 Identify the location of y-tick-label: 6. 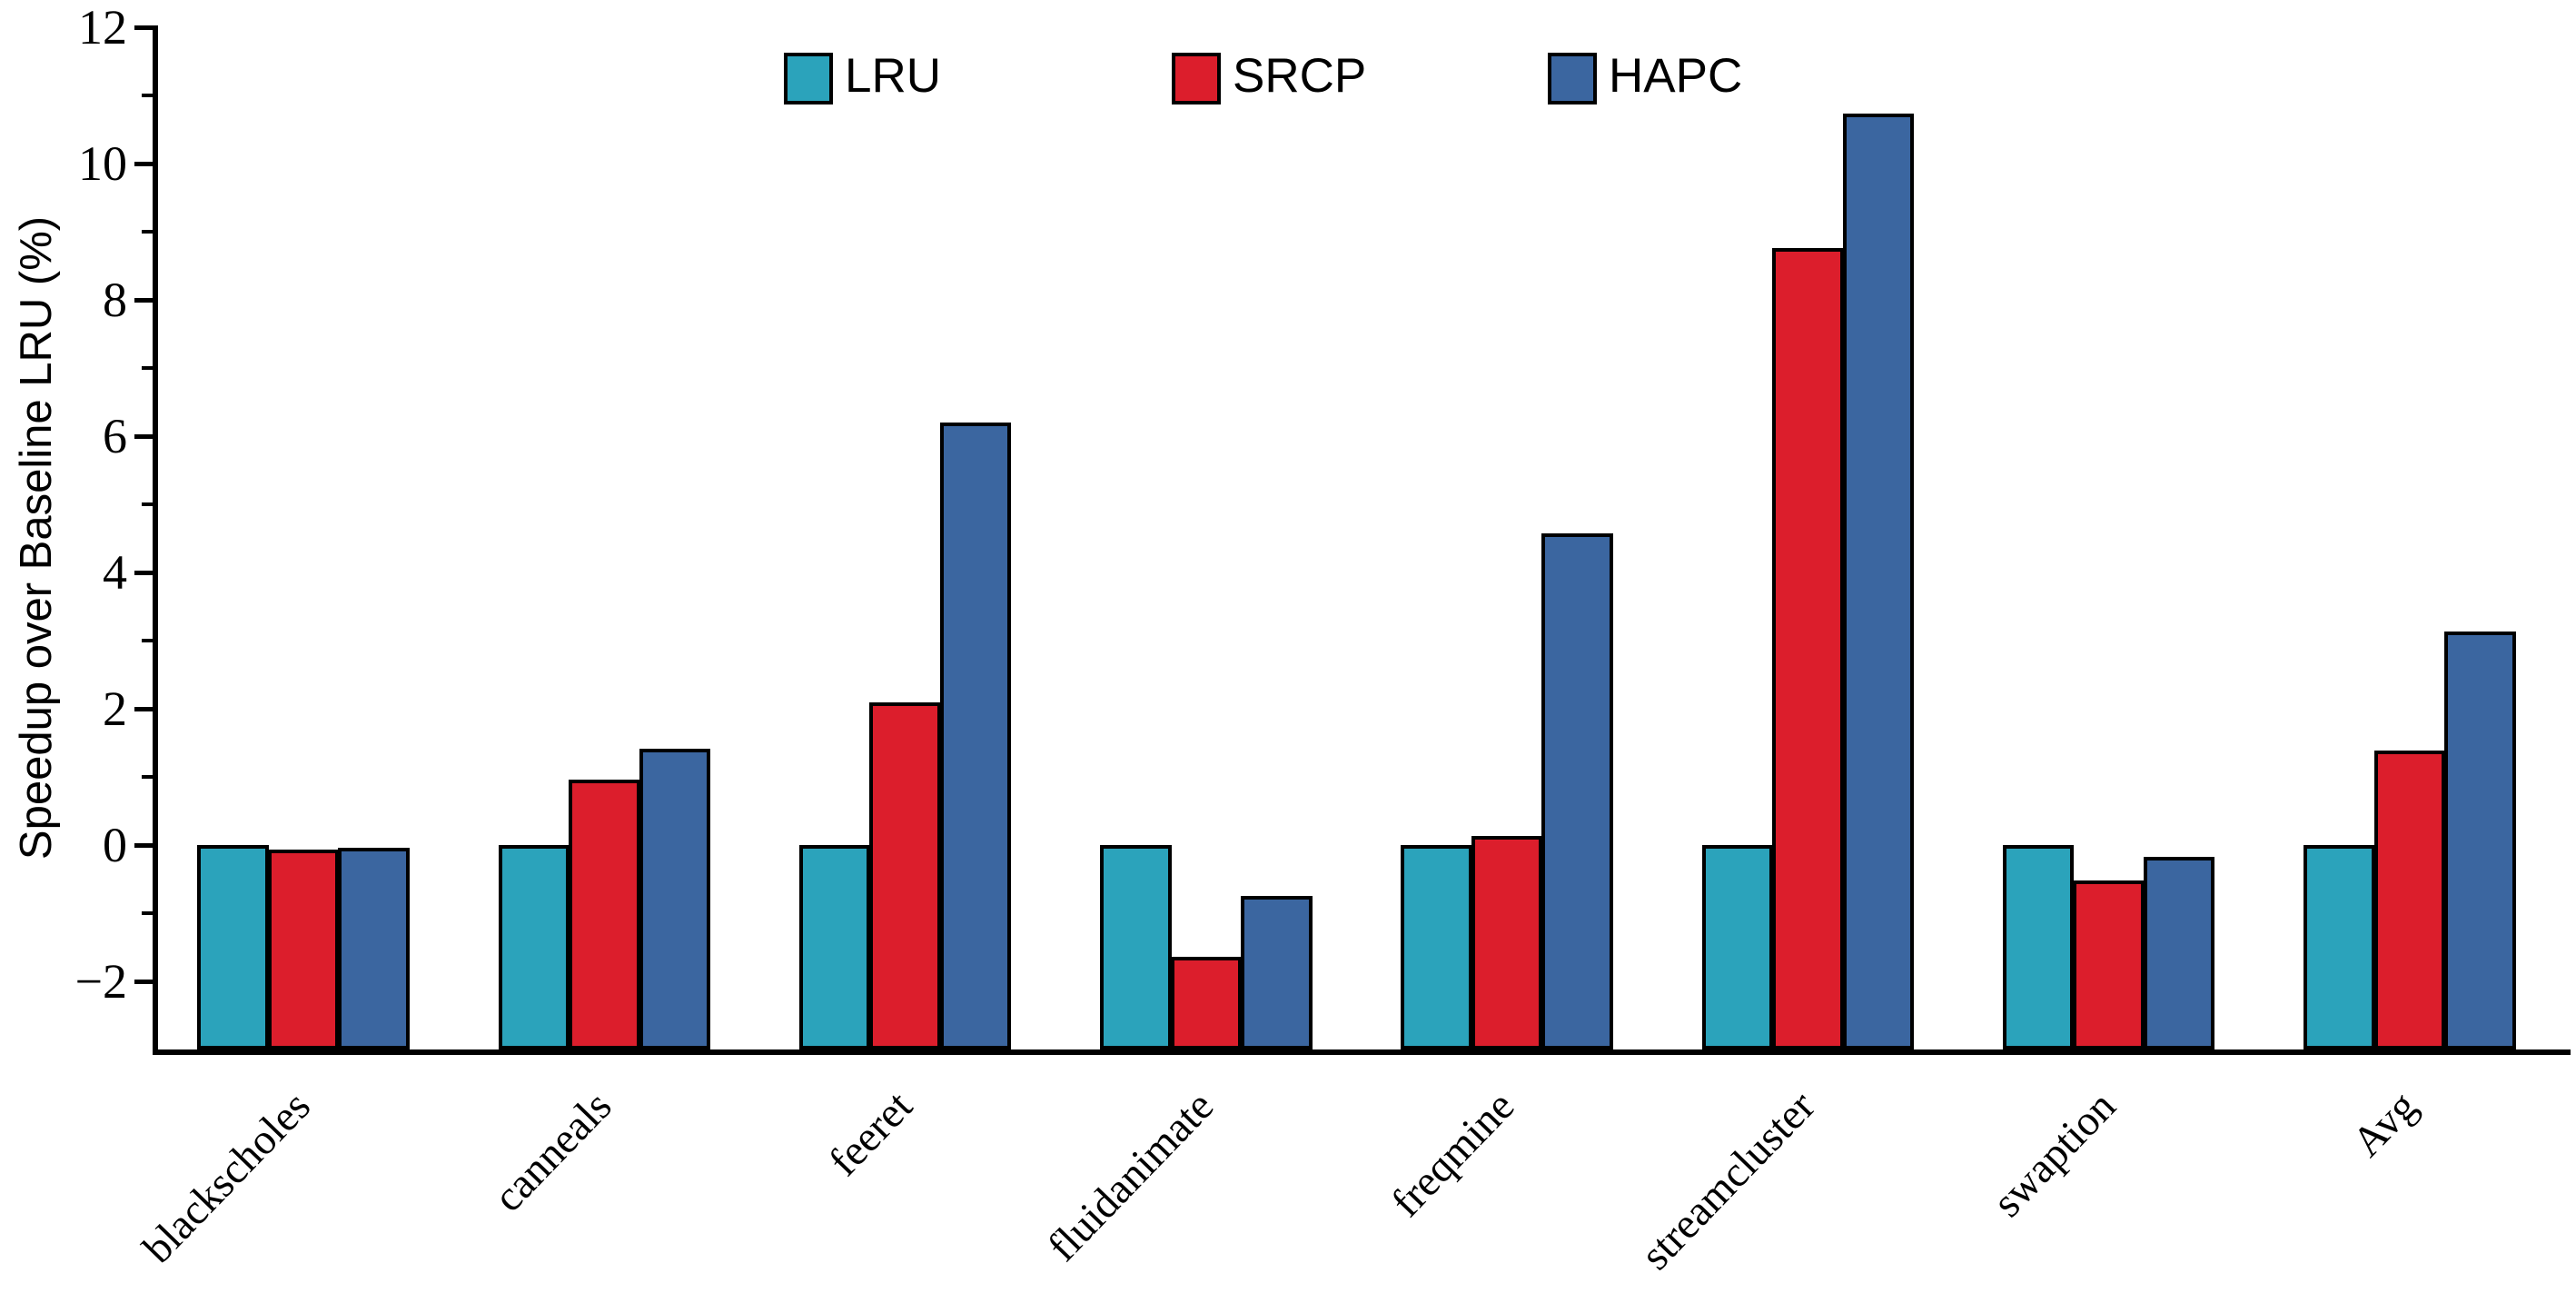
(115, 436).